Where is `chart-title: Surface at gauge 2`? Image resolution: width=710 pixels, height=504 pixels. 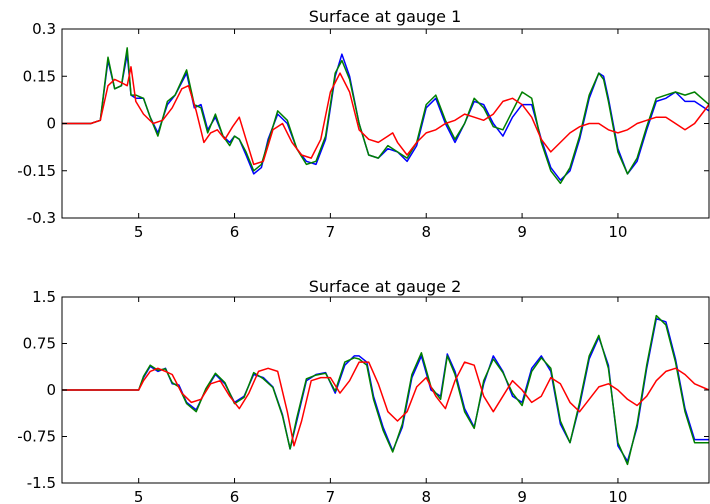 chart-title: Surface at gauge 2 is located at coordinates (385, 286).